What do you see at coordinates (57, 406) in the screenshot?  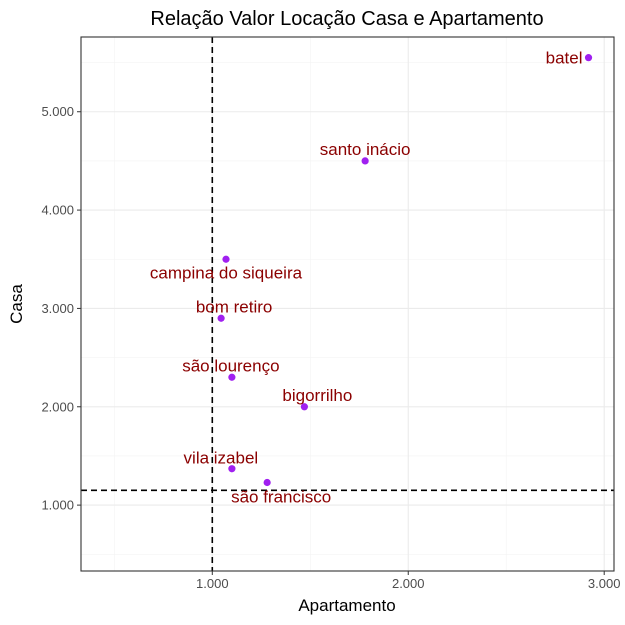 I see `y-tick-label: 2.000` at bounding box center [57, 406].